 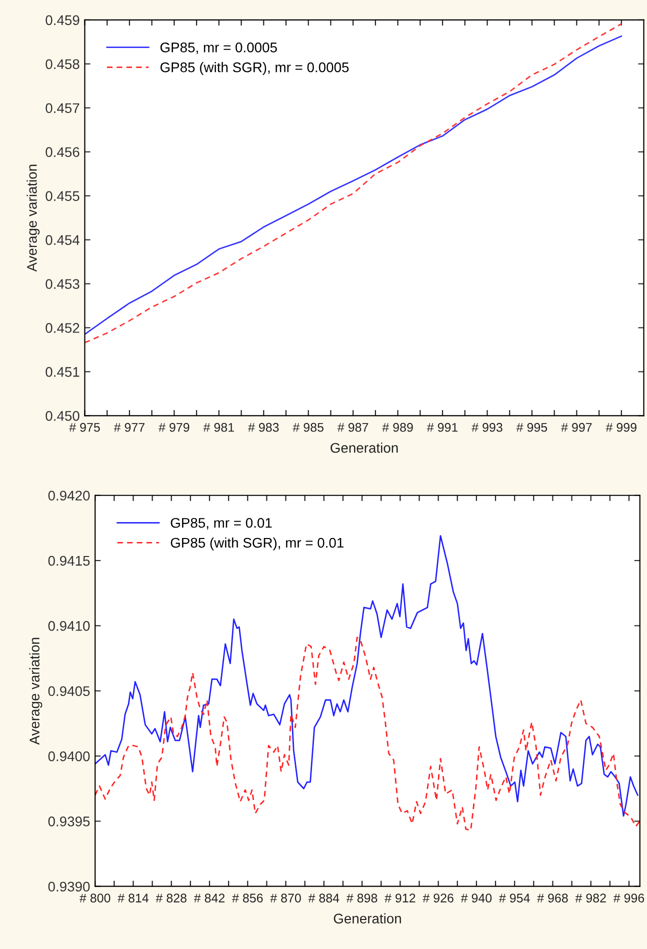 What do you see at coordinates (171, 898) in the screenshot?
I see `x-tick-label: # 828` at bounding box center [171, 898].